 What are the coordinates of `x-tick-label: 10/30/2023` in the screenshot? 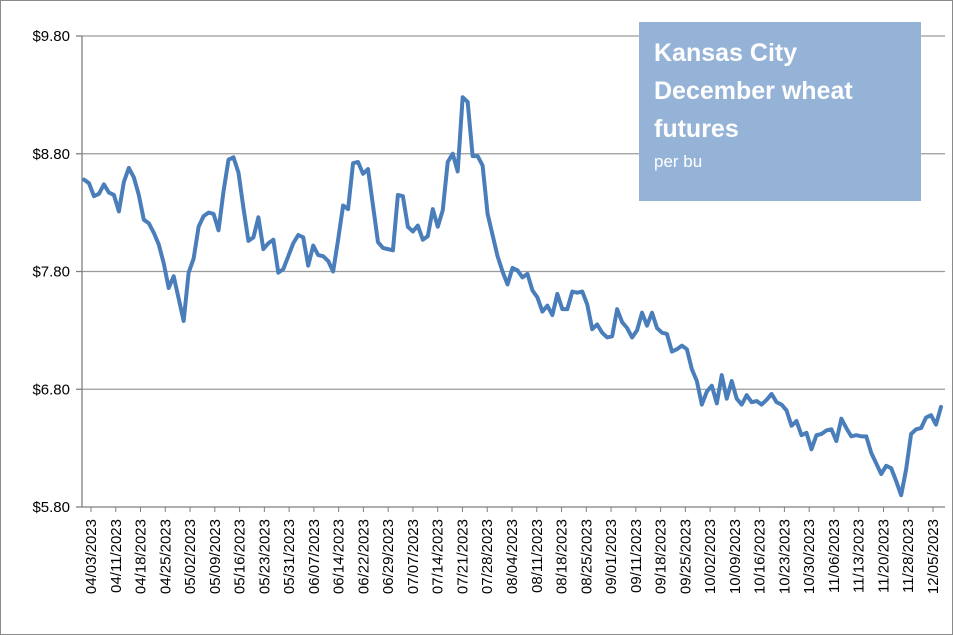 It's located at (809, 556).